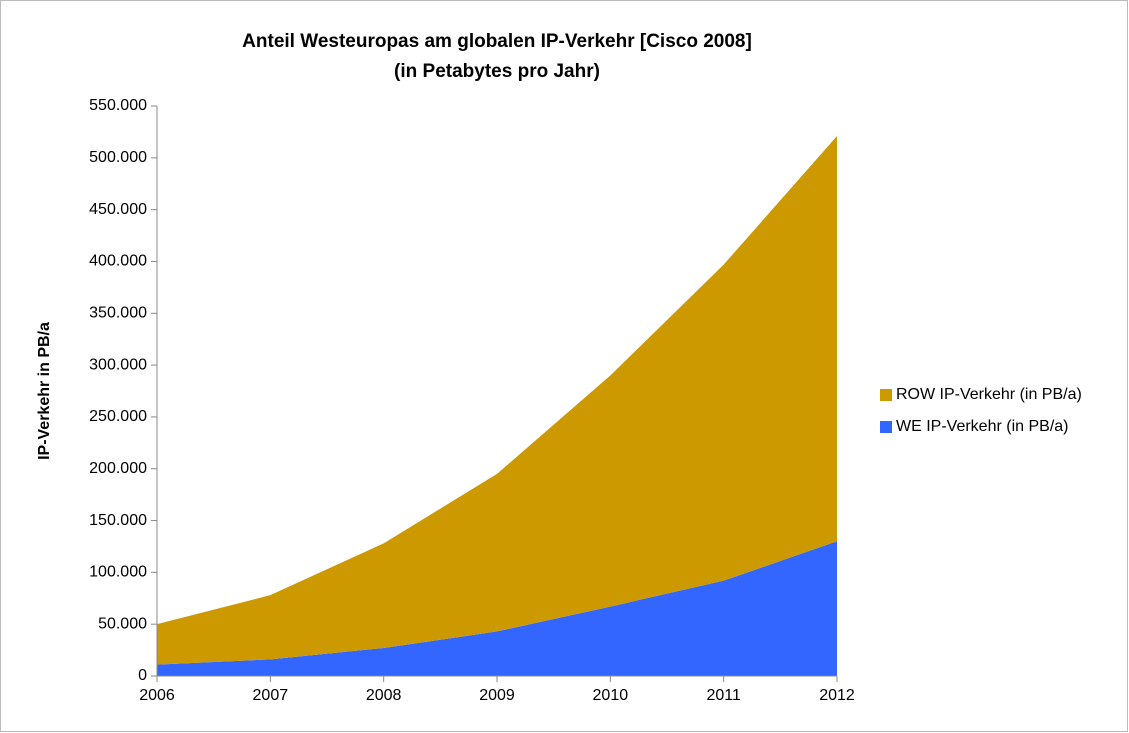 This screenshot has width=1129, height=733. What do you see at coordinates (118, 520) in the screenshot?
I see `y-tick-label: 150.000` at bounding box center [118, 520].